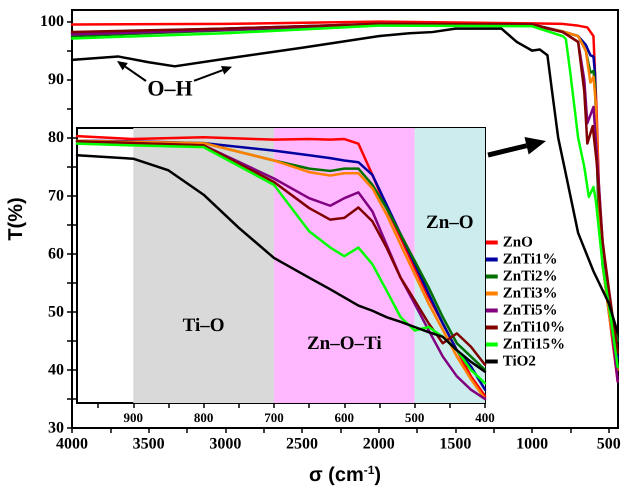 Image resolution: width=627 pixels, height=492 pixels. Describe the element at coordinates (530, 310) in the screenshot. I see `legend-label: ZnTi5%` at that location.